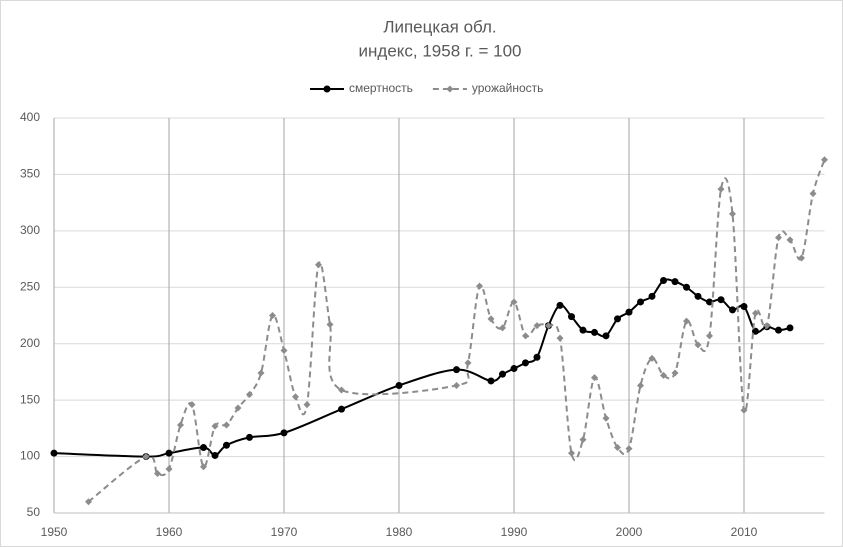 Image resolution: width=843 pixels, height=547 pixels. What do you see at coordinates (508, 88) in the screenshot?
I see `legend-label: урожайность` at bounding box center [508, 88].